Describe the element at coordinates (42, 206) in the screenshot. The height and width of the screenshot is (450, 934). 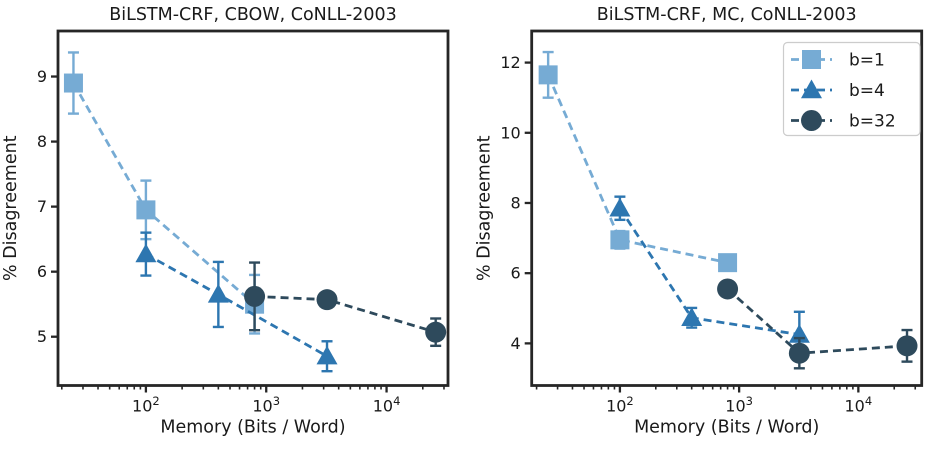
I see `y-tick-label: 7` at that location.